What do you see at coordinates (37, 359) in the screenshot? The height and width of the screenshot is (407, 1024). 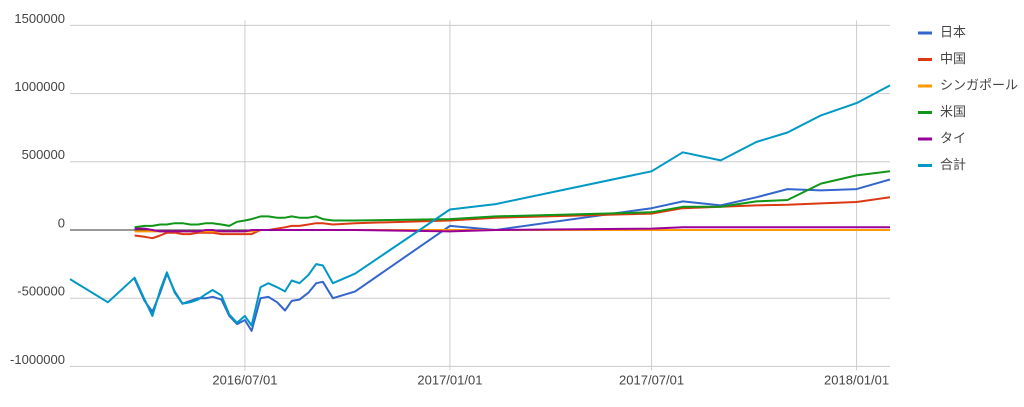 I see `y-tick-label: -1000000` at bounding box center [37, 359].